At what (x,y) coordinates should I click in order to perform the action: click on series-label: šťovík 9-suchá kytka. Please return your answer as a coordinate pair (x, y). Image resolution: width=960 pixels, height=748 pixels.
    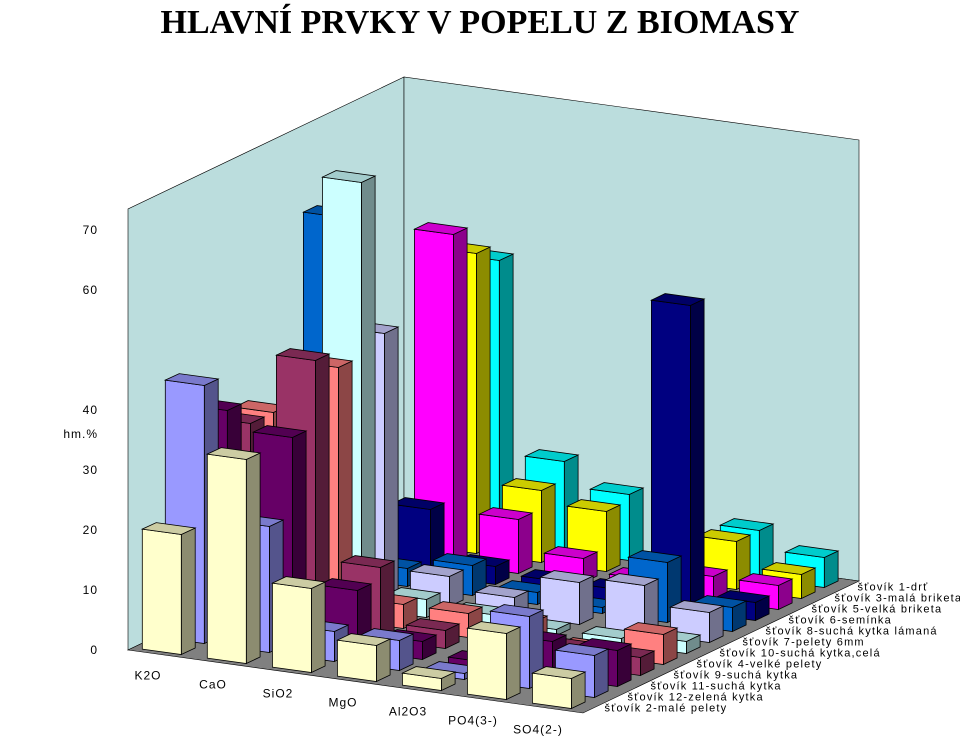
    Looking at the image, I should click on (736, 676).